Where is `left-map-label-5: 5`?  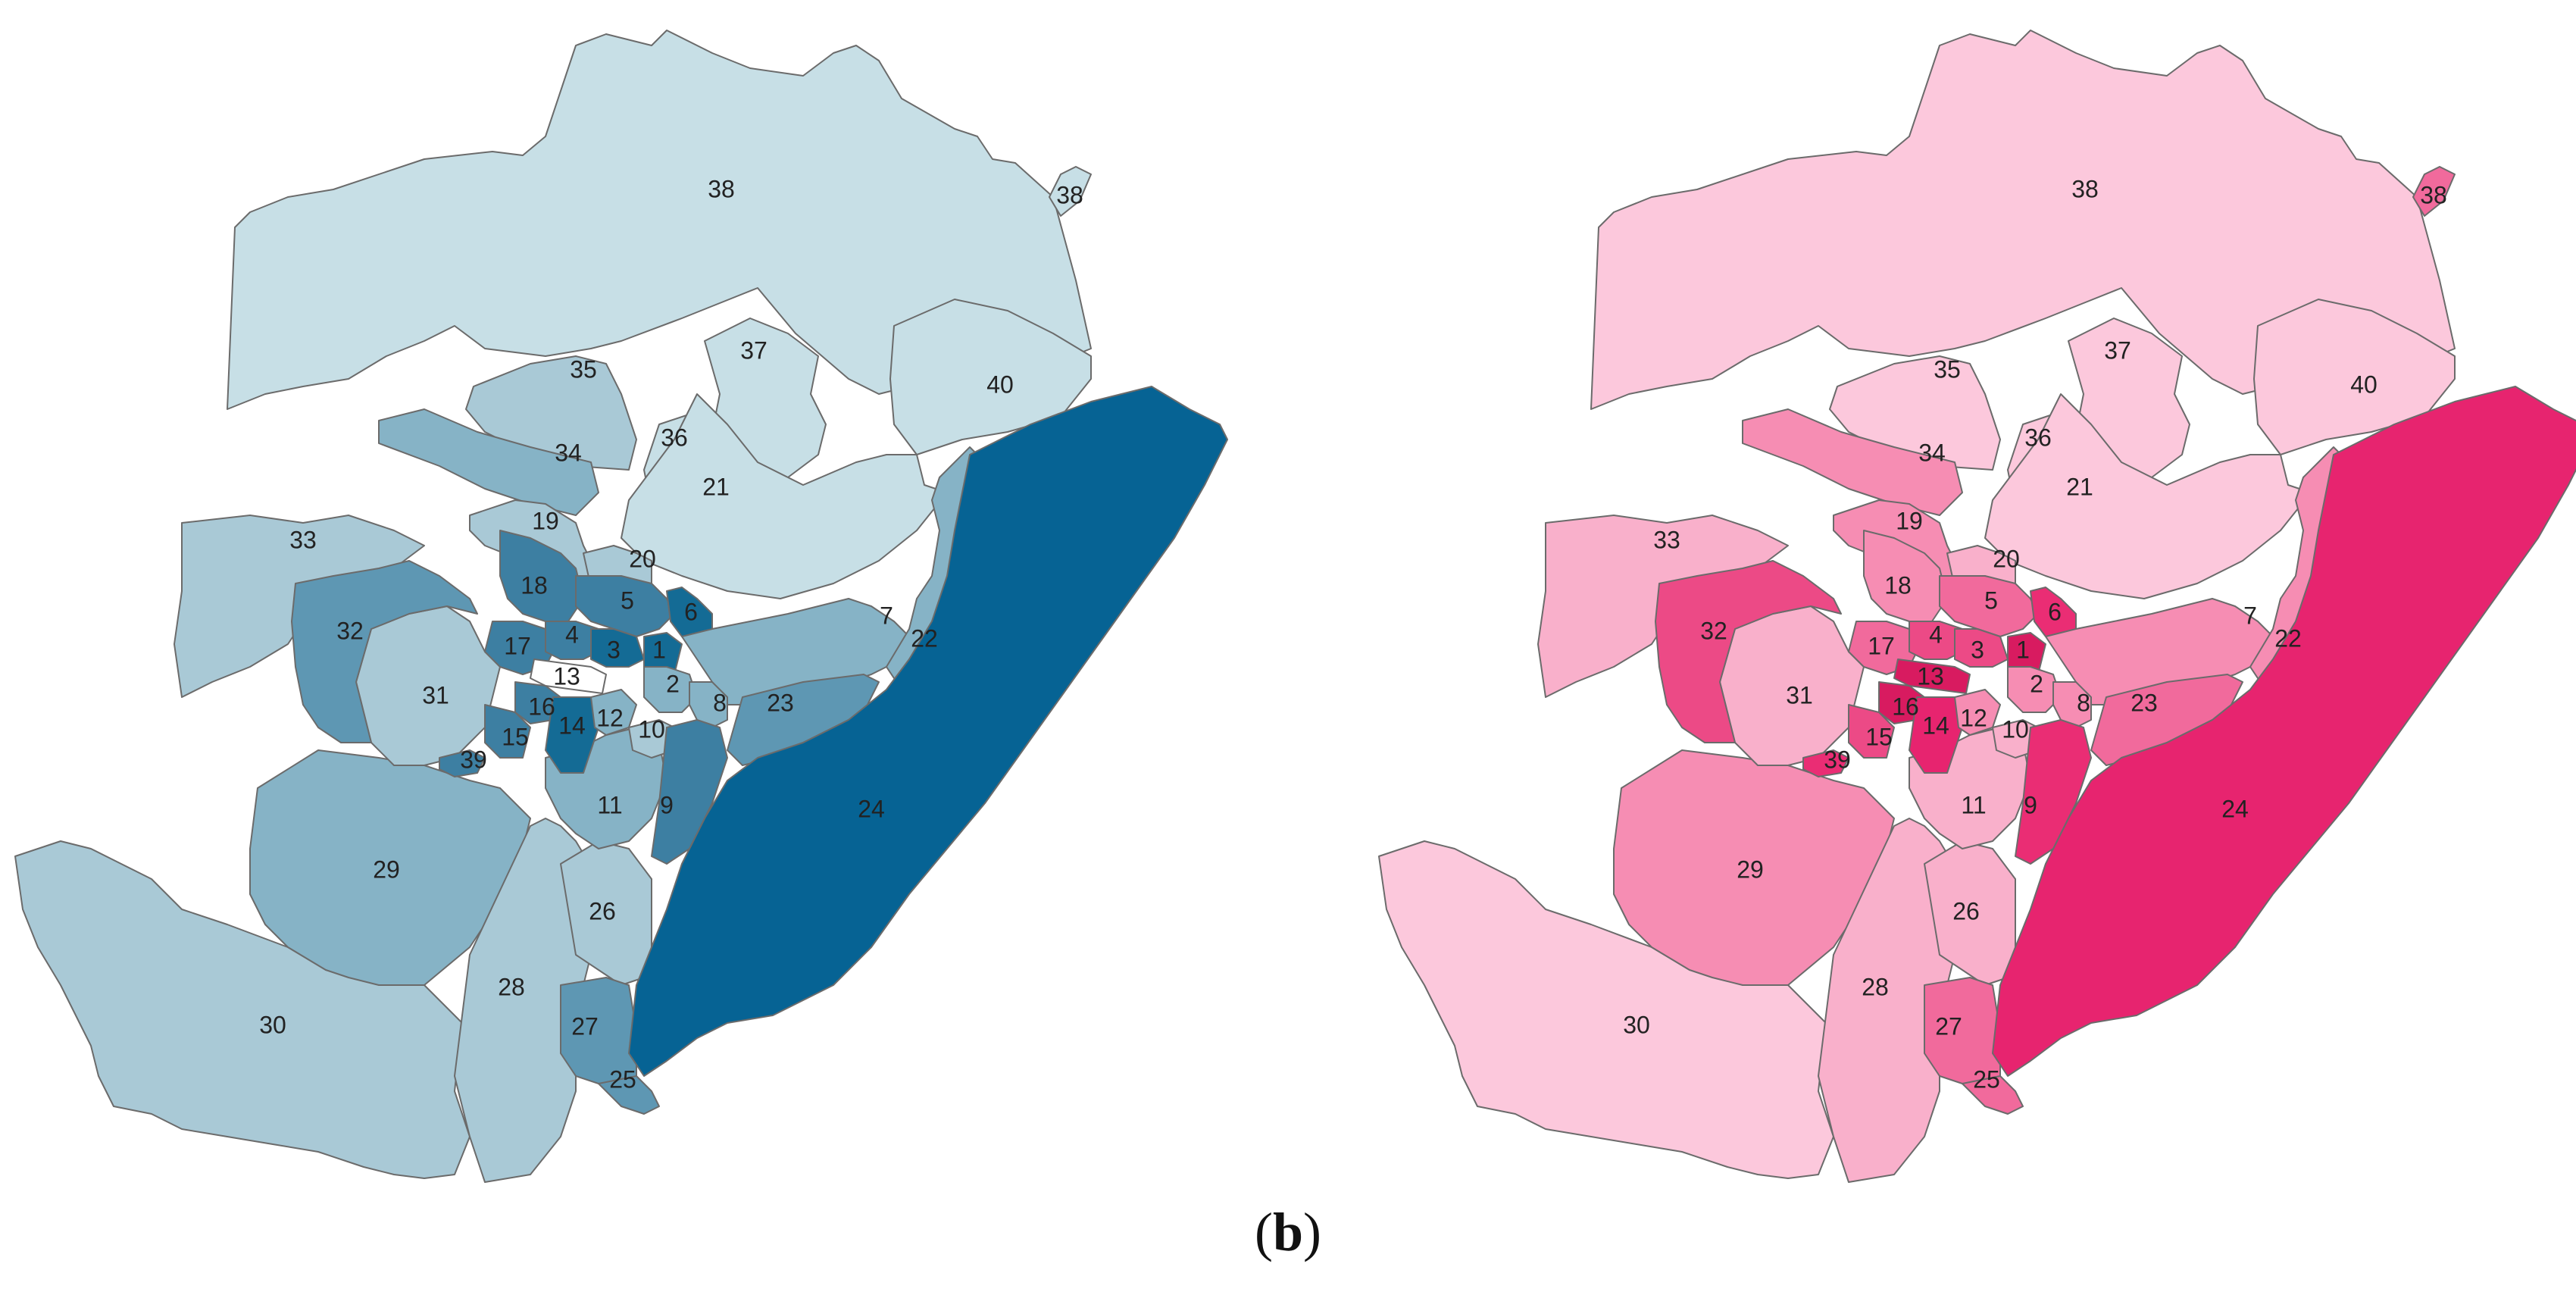 left-map-label-5: 5 is located at coordinates (627, 600).